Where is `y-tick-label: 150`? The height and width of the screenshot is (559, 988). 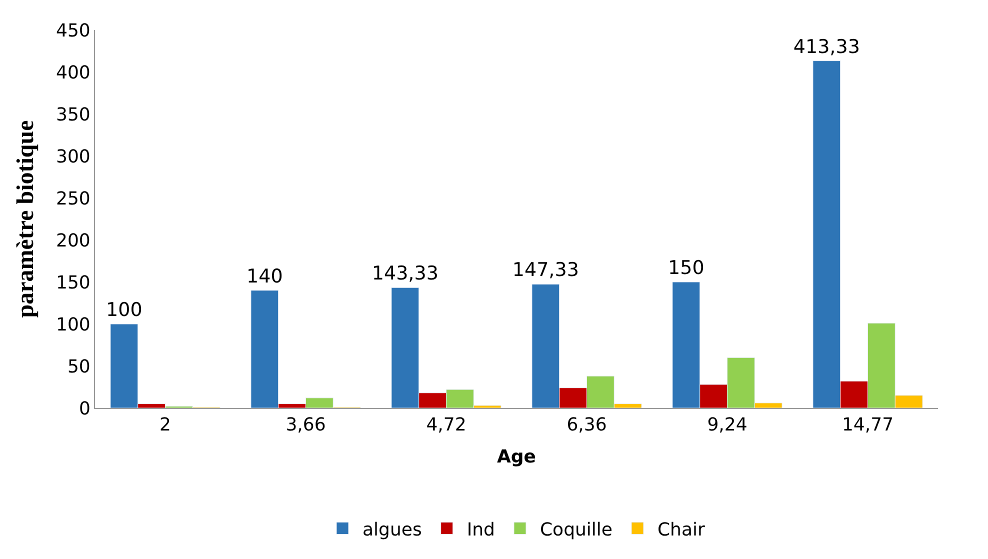
y-tick-label: 150 is located at coordinates (73, 283).